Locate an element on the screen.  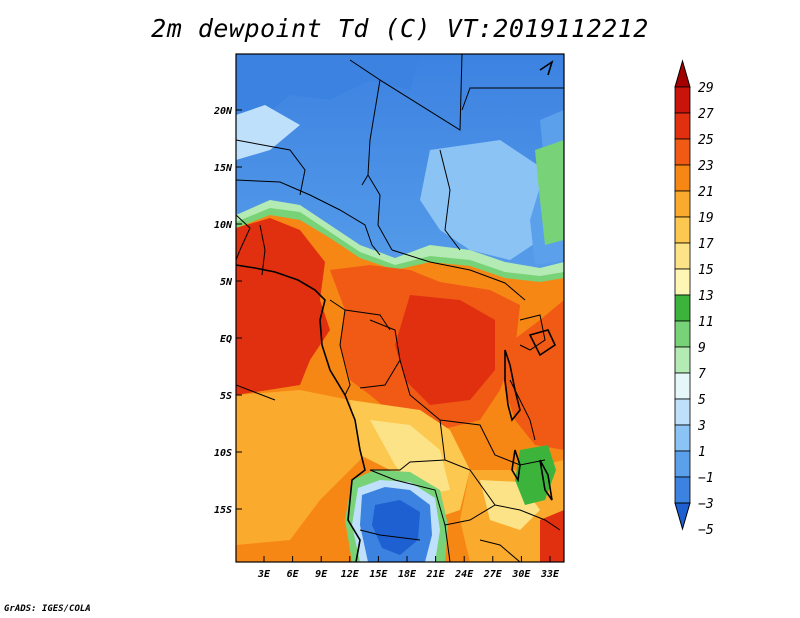
sudan-dry-region is located at coordinates (482, 200).